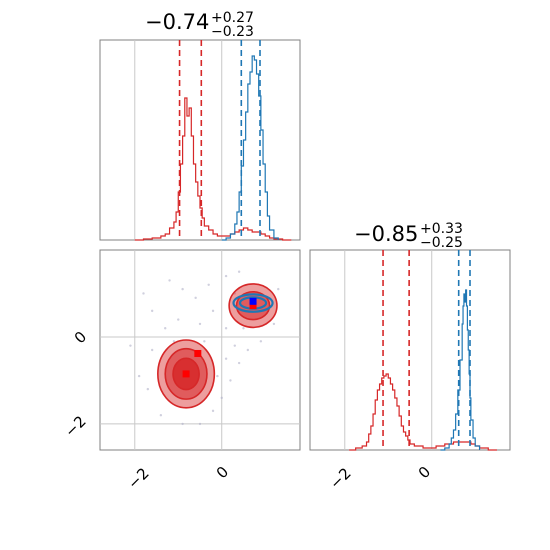 This screenshot has width=550, height=550. Describe the element at coordinates (424, 472) in the screenshot. I see `param2-x-tick-label: 0` at that location.